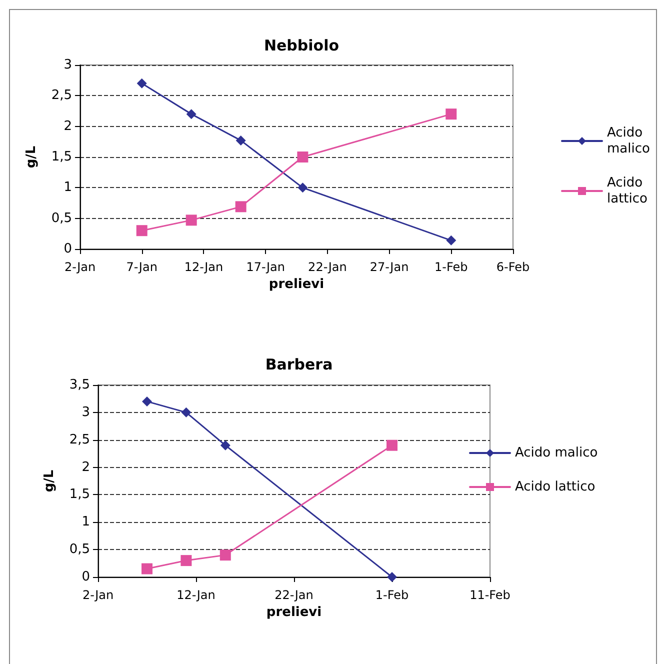 The image size is (665, 664). What do you see at coordinates (265, 267) in the screenshot?
I see `x-tick-label: 17-Jan` at bounding box center [265, 267].